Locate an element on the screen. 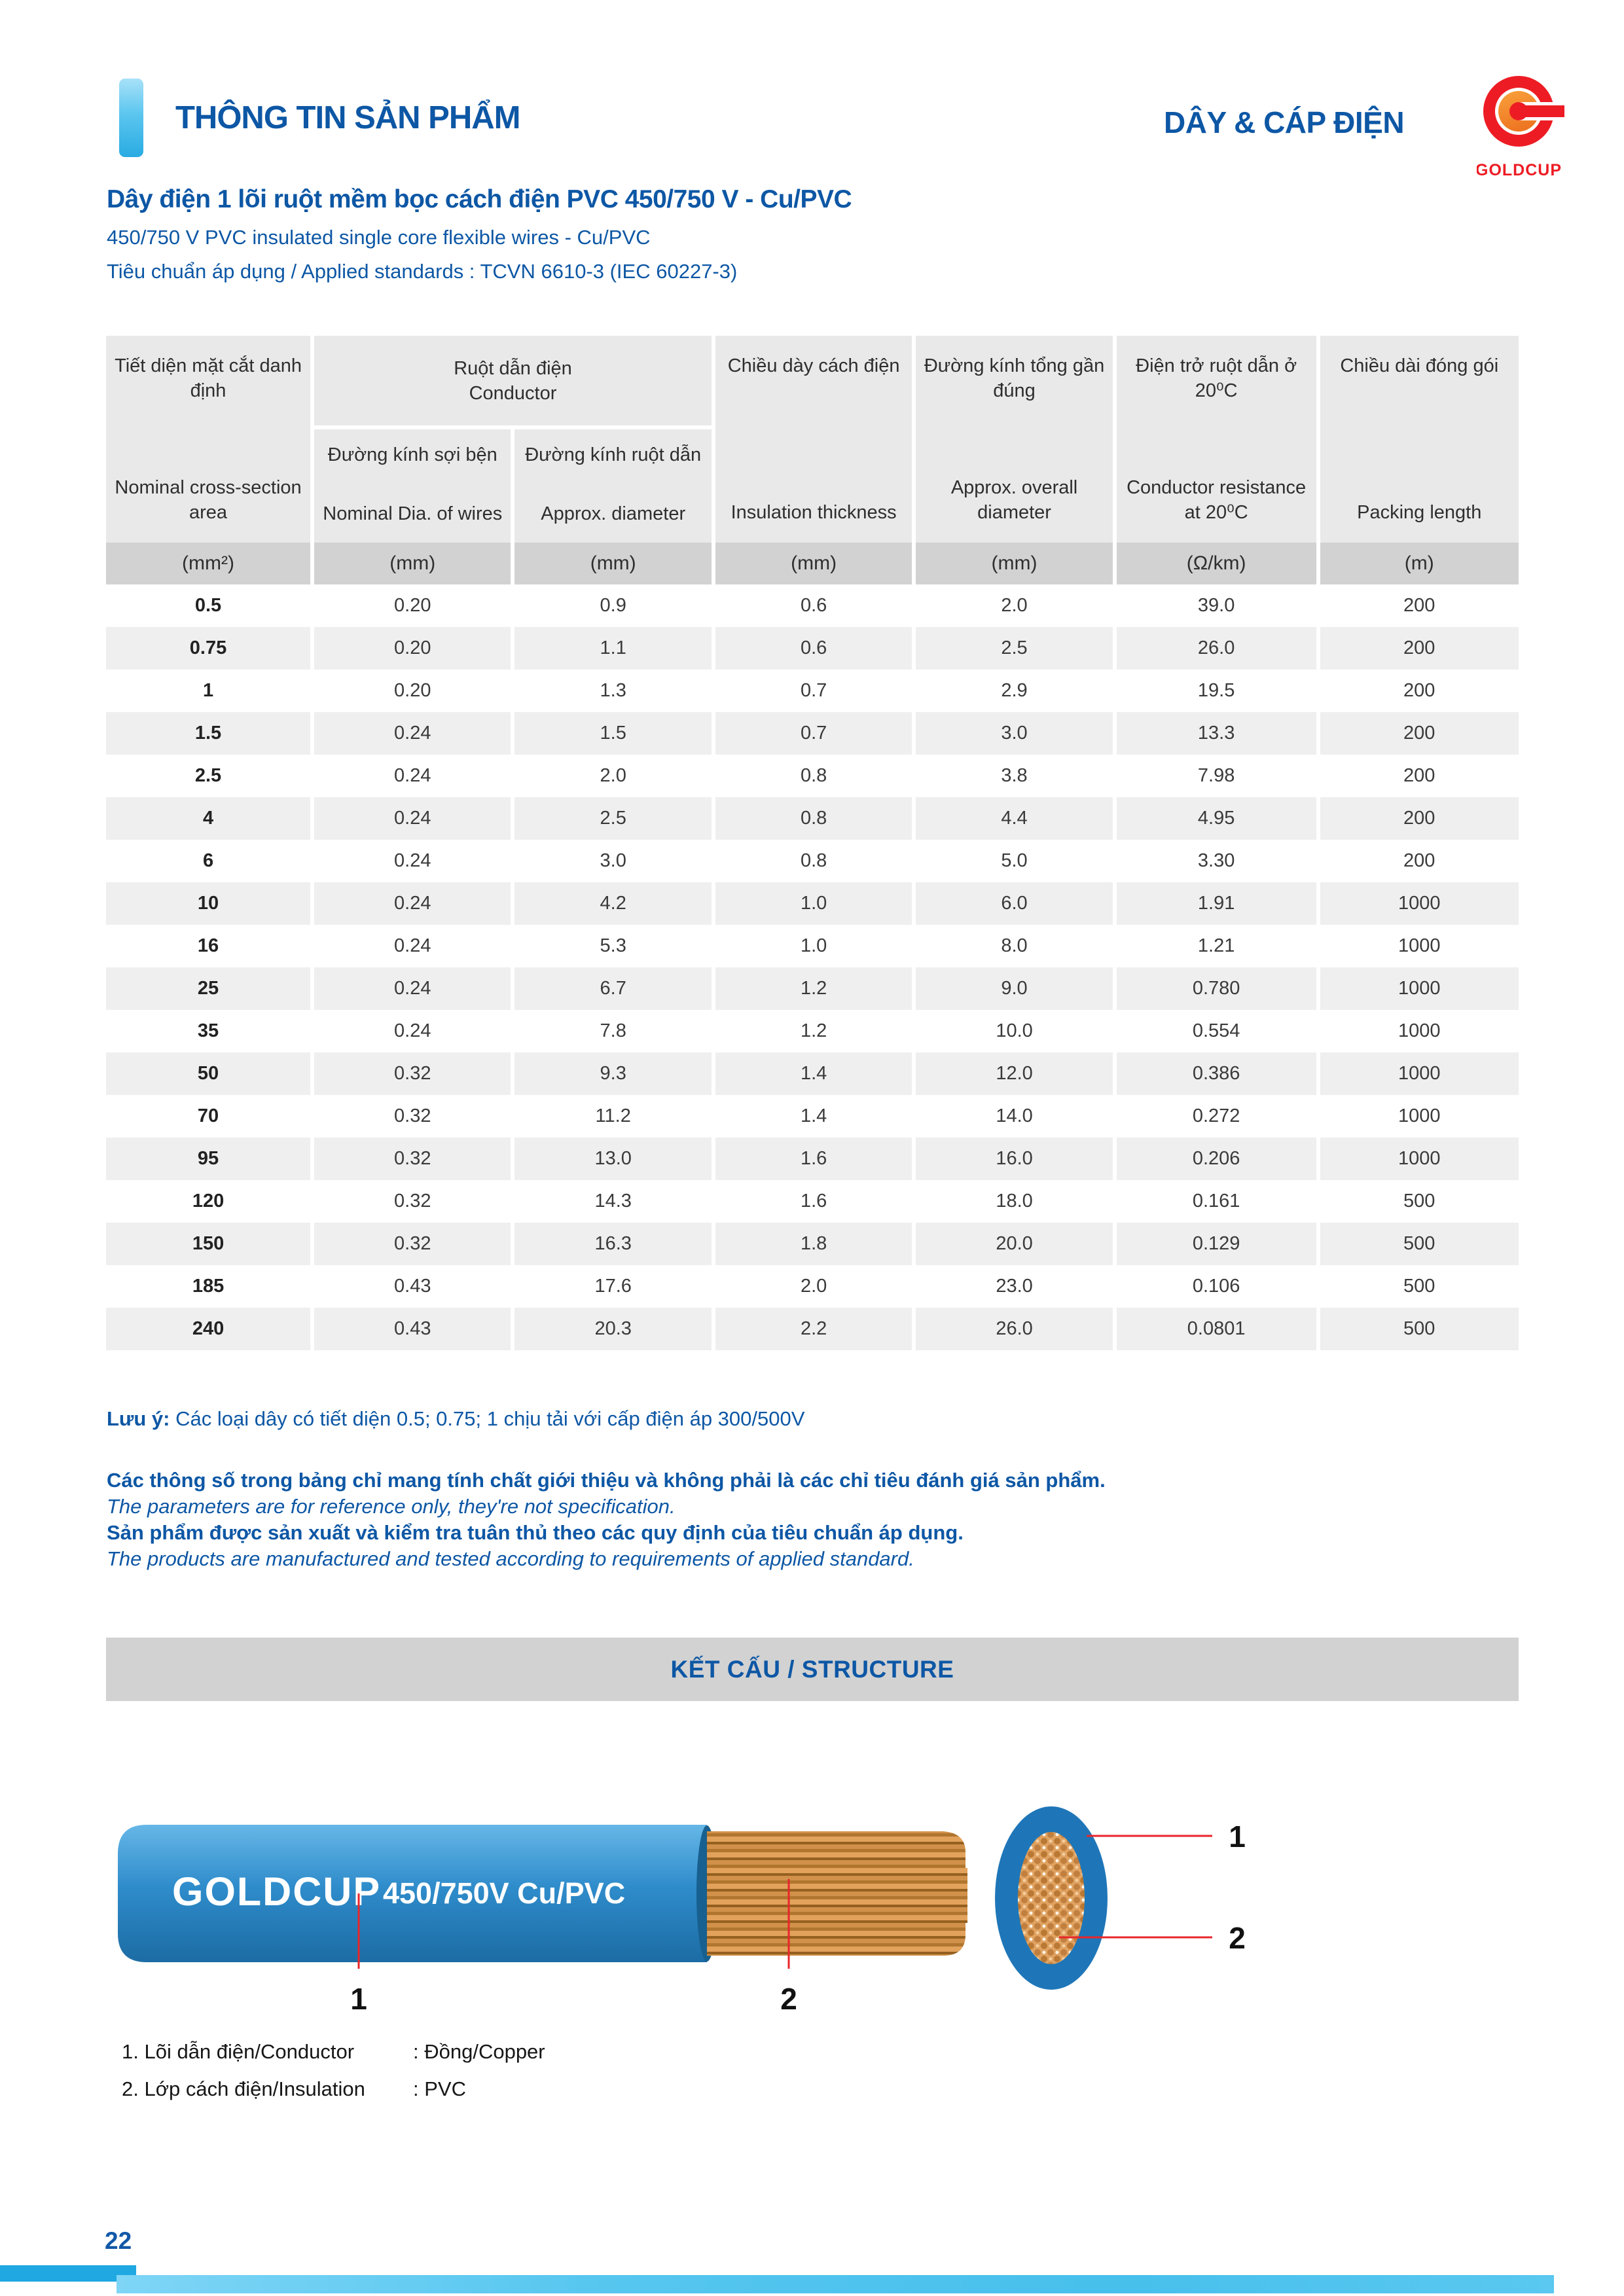  table-cell: 0.6 is located at coordinates (813, 648).